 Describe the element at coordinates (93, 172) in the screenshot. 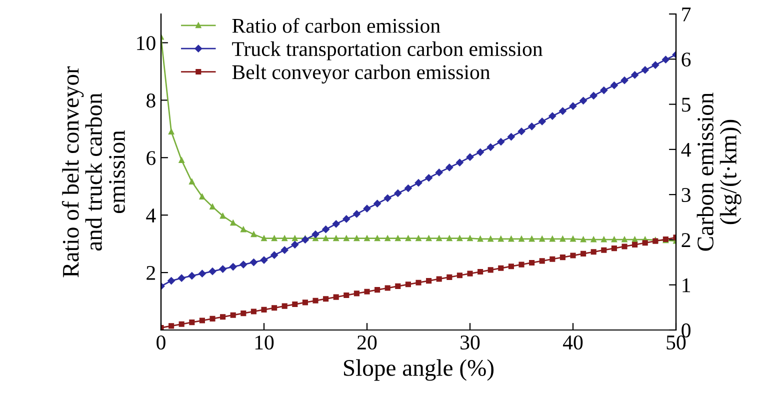

I see `y-axis-title: Ratio of belt conveyor and truck carbon emission` at that location.